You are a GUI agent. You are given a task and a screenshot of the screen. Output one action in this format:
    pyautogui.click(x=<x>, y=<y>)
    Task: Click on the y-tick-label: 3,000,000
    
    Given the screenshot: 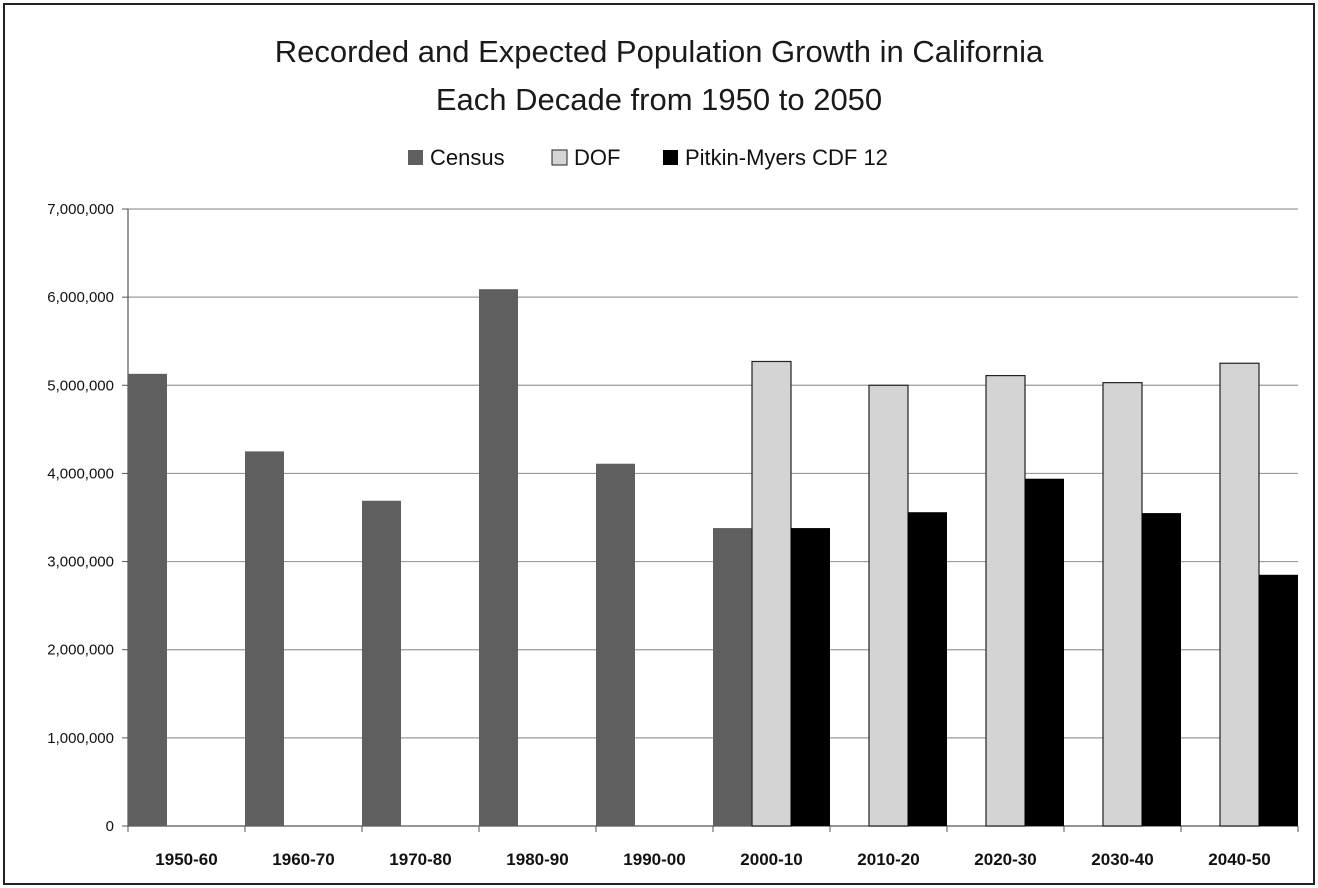 What is the action you would take?
    pyautogui.click(x=80, y=562)
    